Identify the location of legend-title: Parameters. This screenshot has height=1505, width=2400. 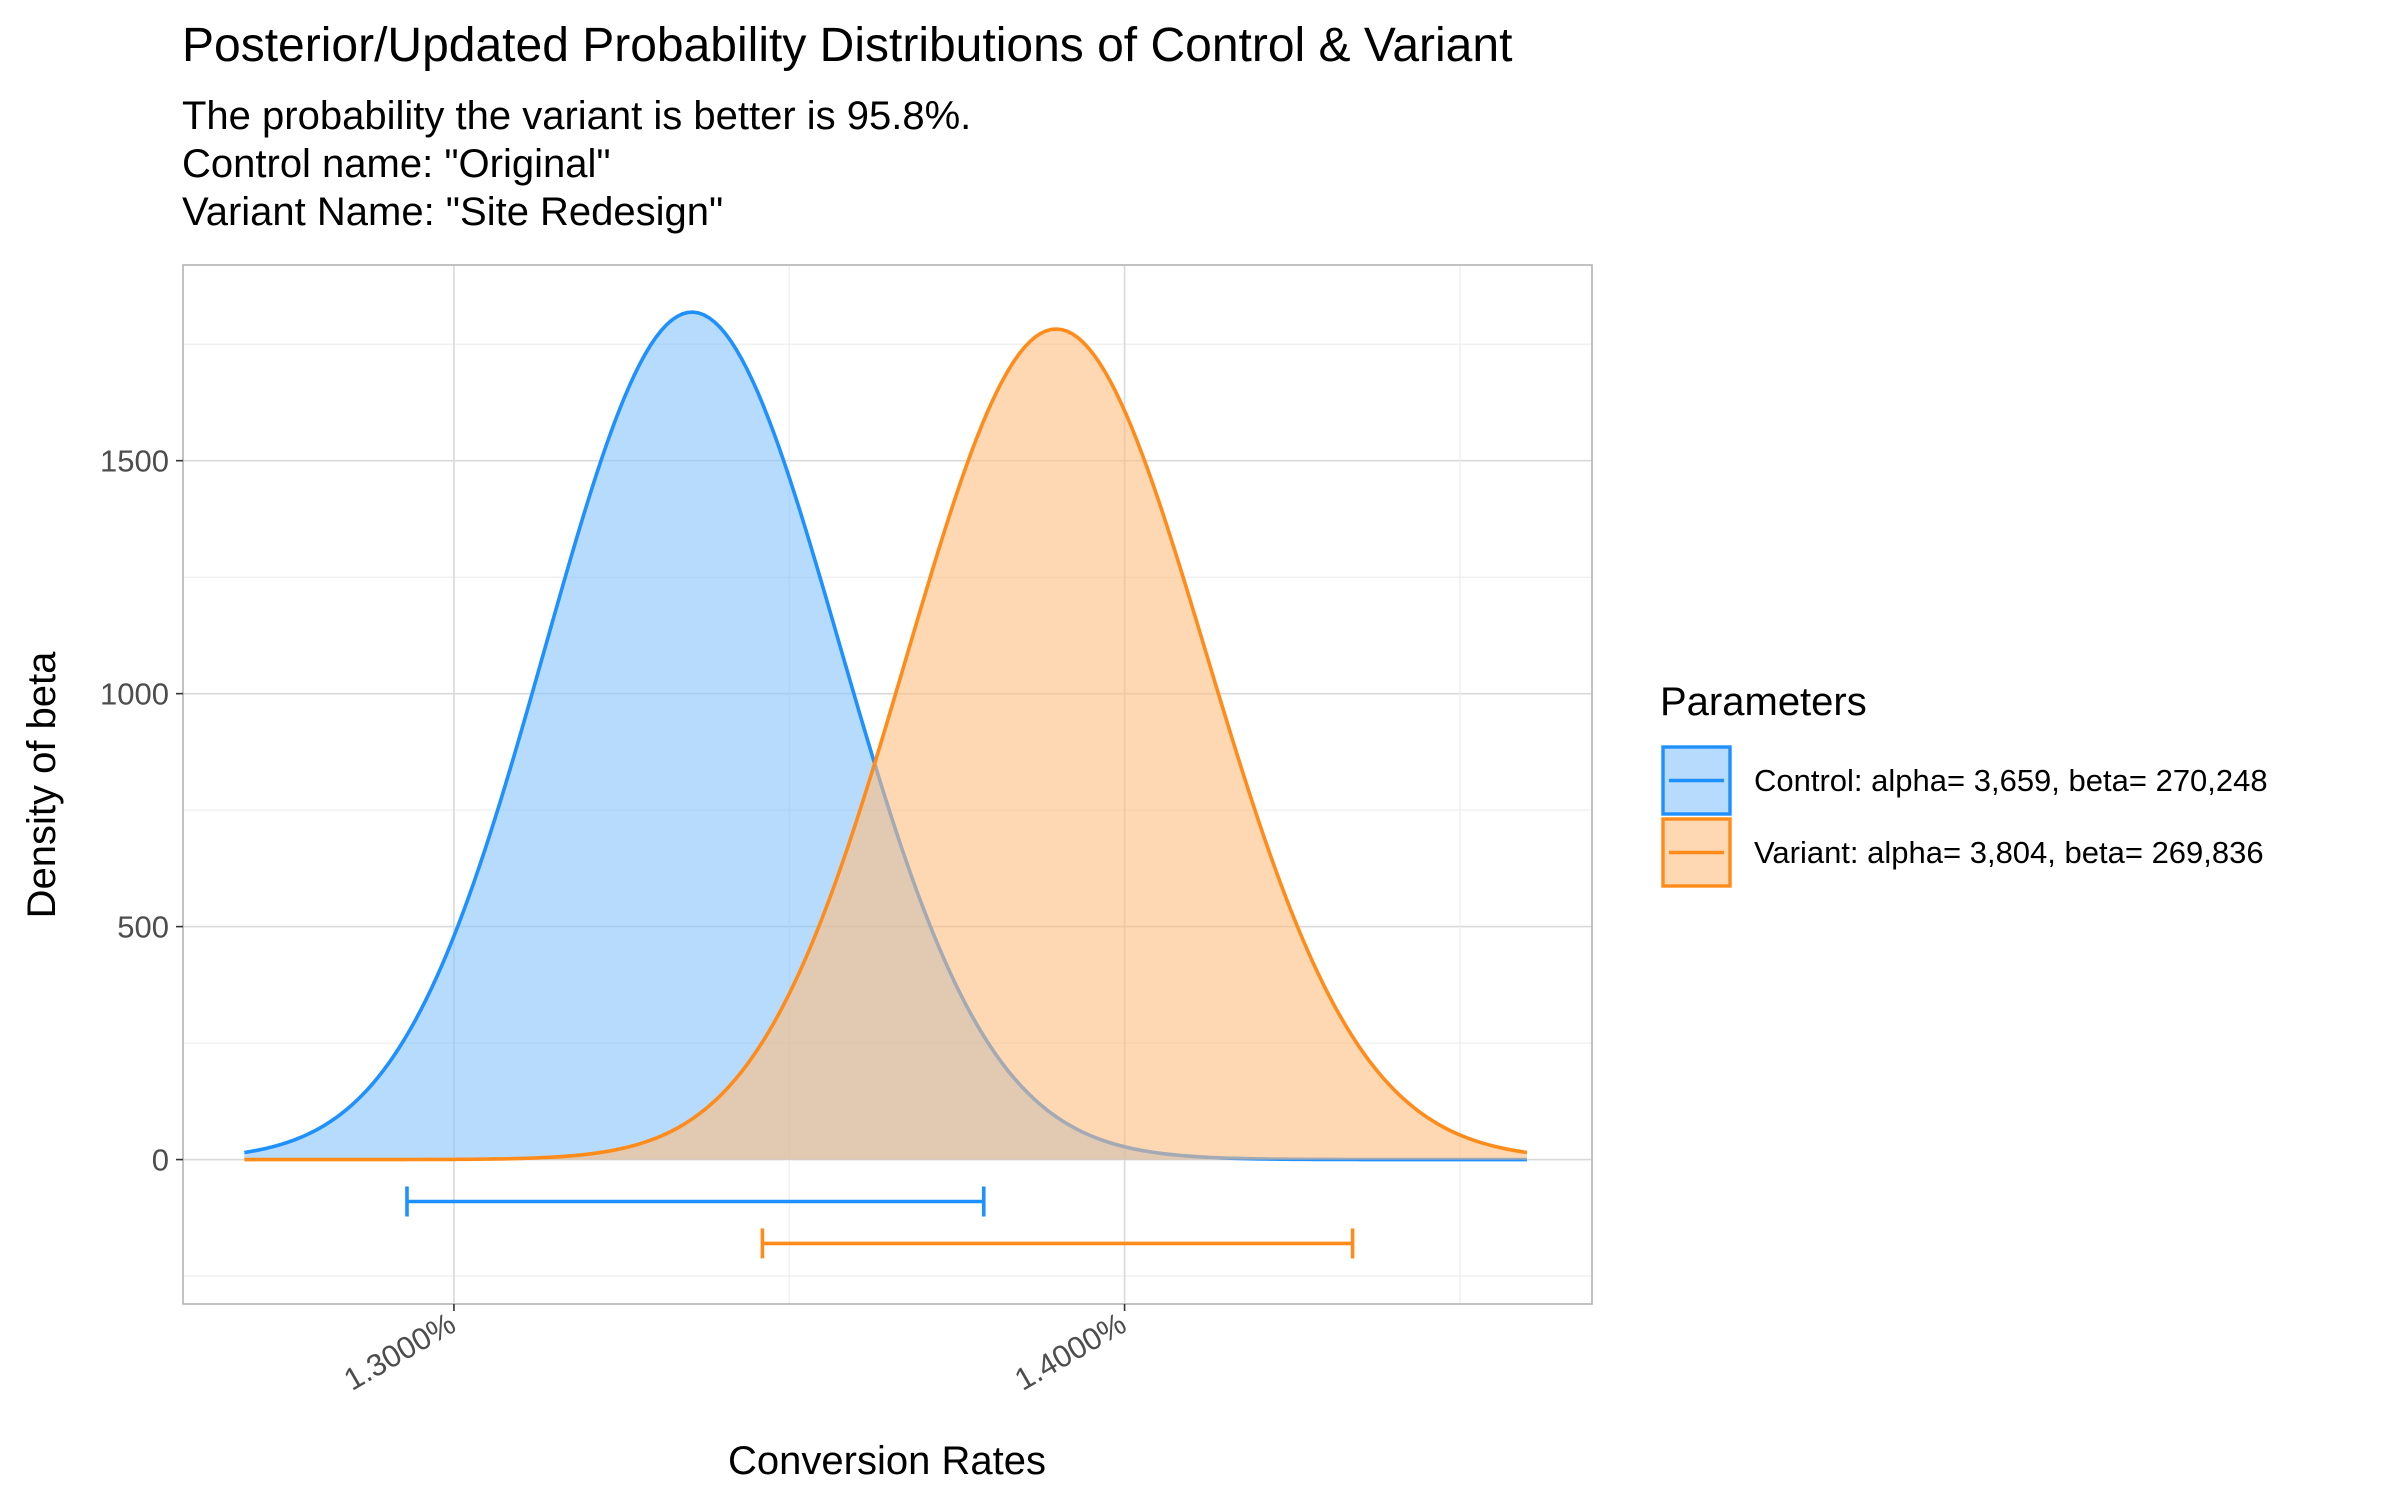
(1763, 702).